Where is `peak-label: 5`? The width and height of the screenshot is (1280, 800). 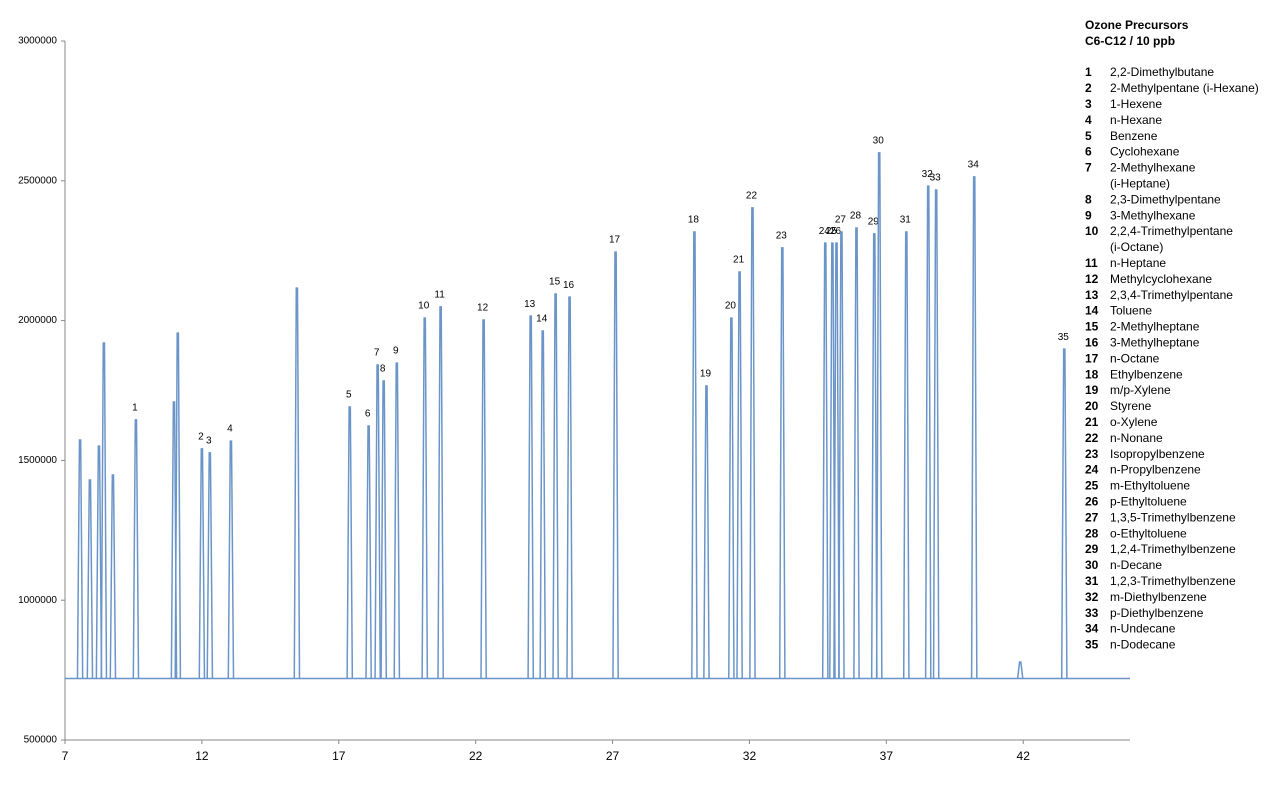 peak-label: 5 is located at coordinates (349, 395).